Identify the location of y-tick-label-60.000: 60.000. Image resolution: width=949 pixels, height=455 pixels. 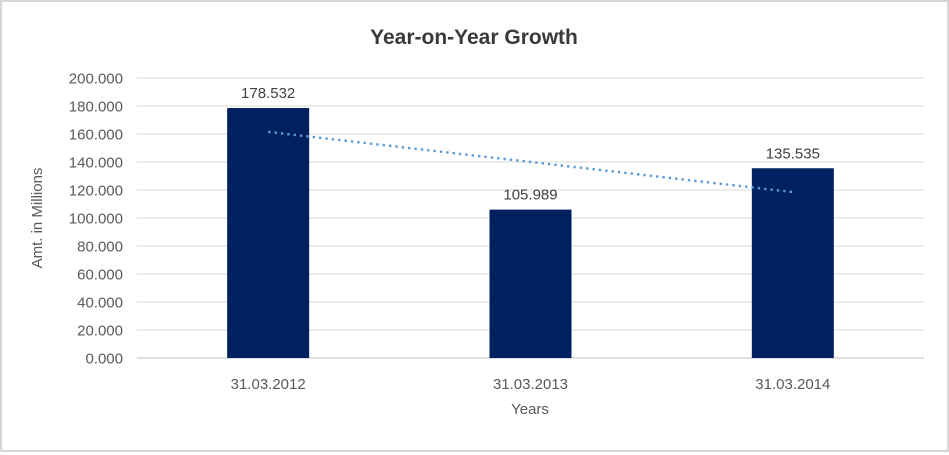
(100, 275).